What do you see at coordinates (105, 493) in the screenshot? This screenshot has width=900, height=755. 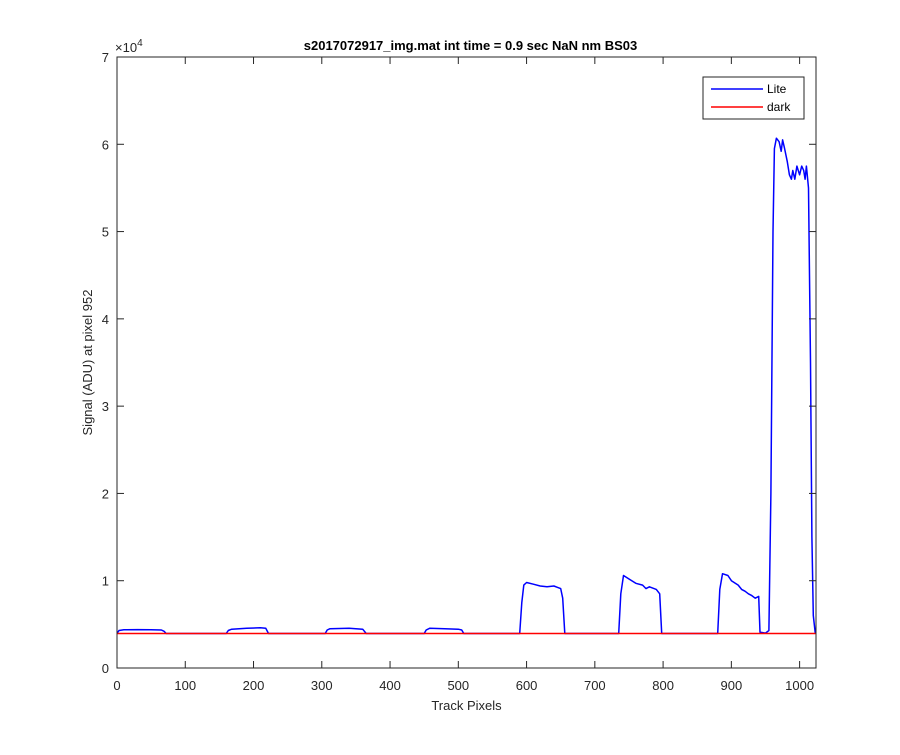 I see `y-tick-label: 2` at bounding box center [105, 493].